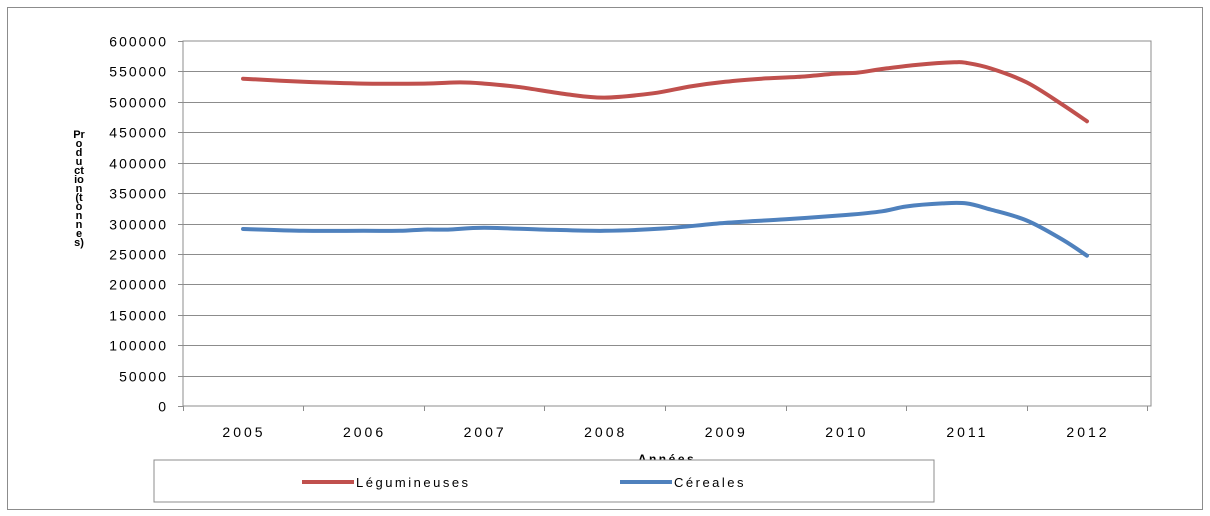  What do you see at coordinates (726, 432) in the screenshot?
I see `x-tick-label: 2009` at bounding box center [726, 432].